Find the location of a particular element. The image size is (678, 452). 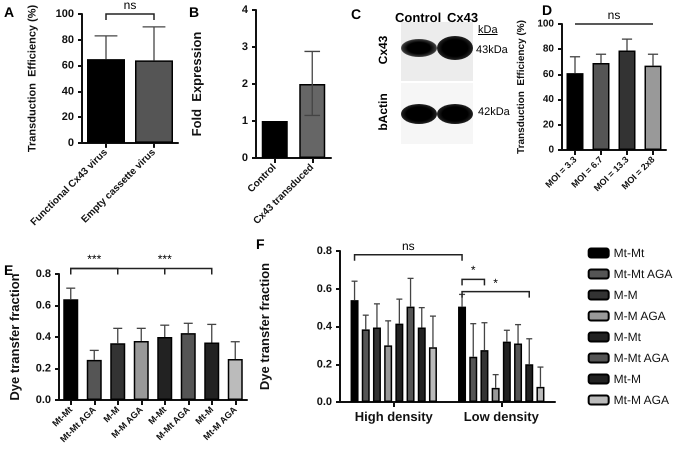

text: bActin is located at coordinates (383, 112).